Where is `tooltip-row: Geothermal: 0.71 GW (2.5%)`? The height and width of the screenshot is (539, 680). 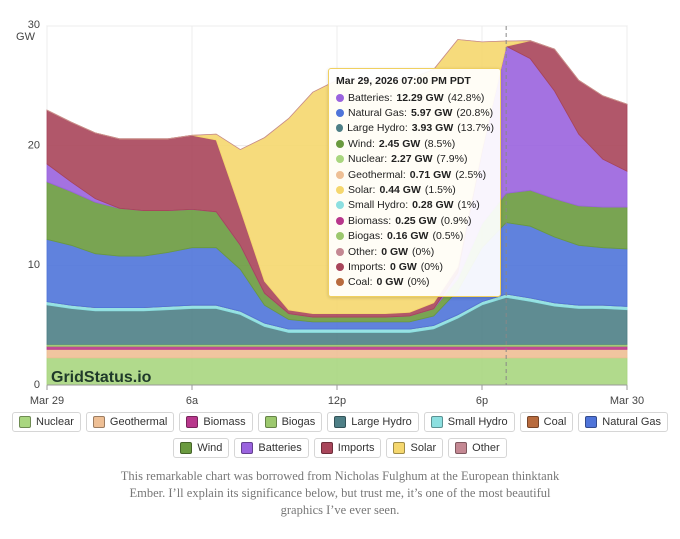
tooltip-row: Geothermal: 0.71 GW (2.5%) is located at coordinates (415, 174).